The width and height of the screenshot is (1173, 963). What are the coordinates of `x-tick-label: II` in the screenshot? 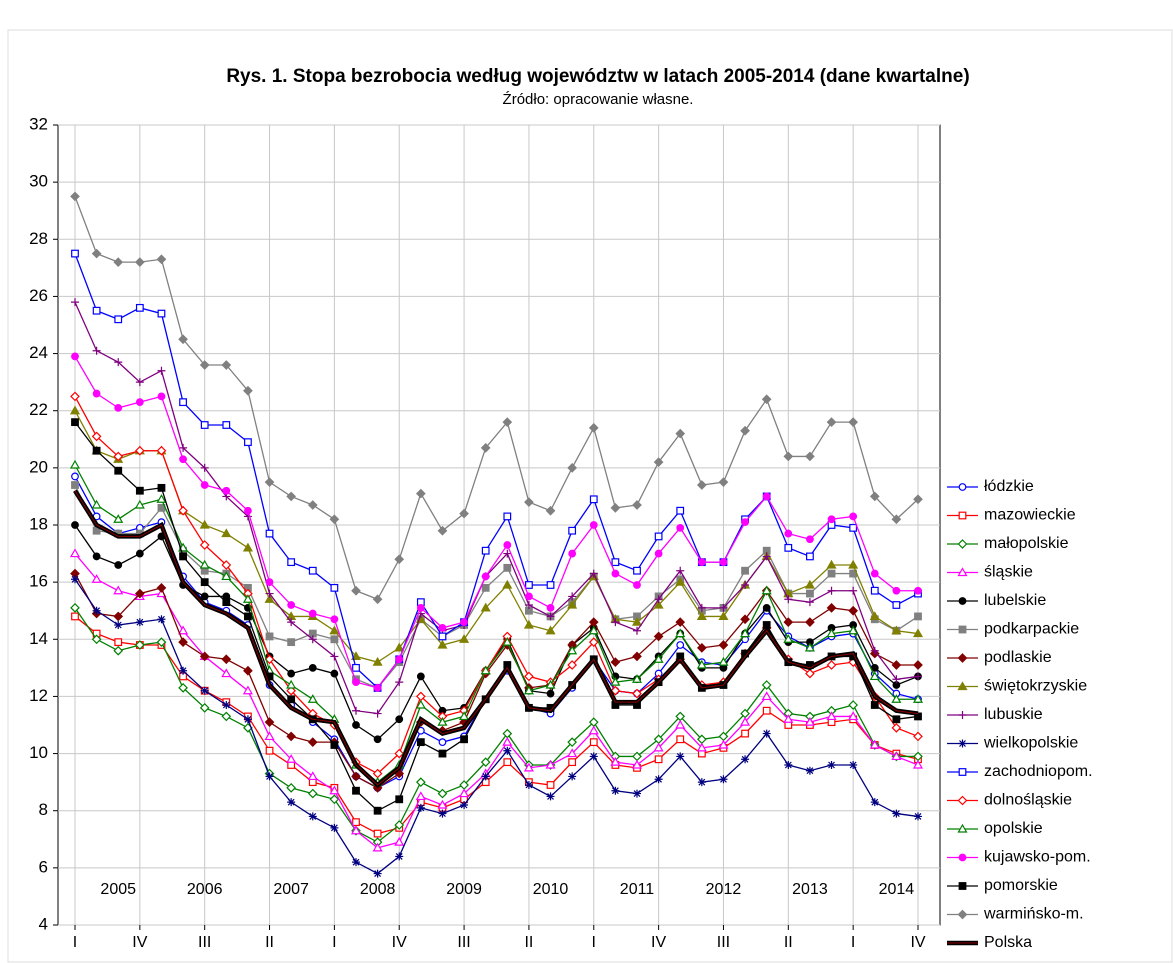 It's located at (528, 942).